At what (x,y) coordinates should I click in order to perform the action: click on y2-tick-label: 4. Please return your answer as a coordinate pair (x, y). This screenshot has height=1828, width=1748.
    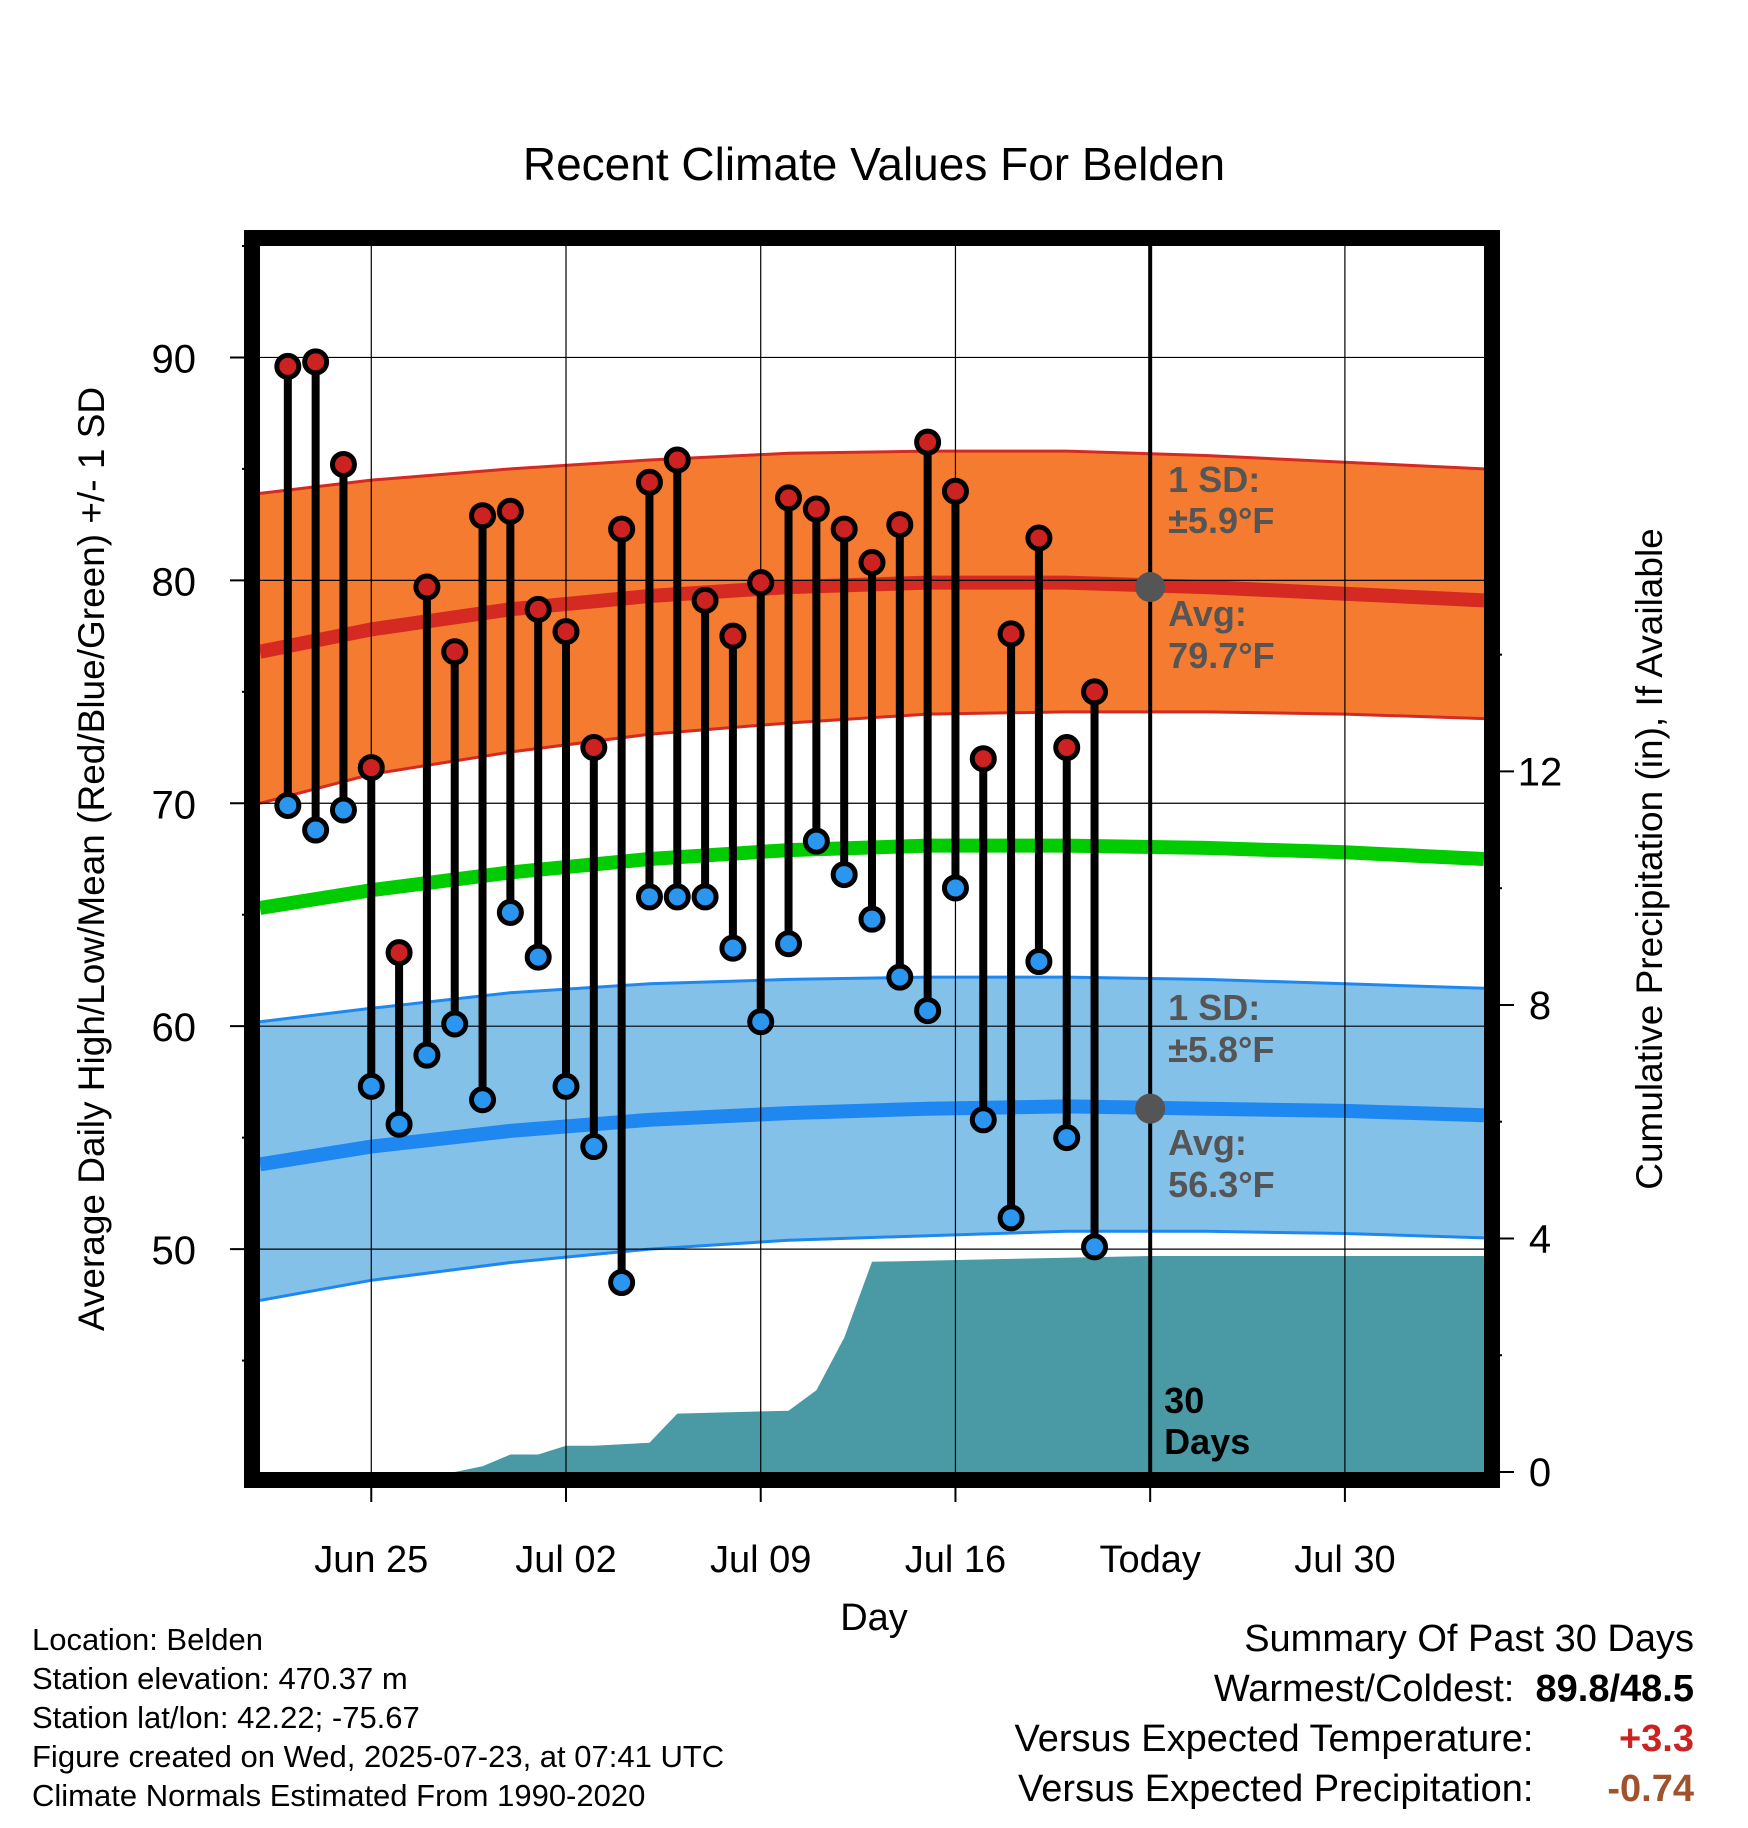
    Looking at the image, I should click on (1540, 1239).